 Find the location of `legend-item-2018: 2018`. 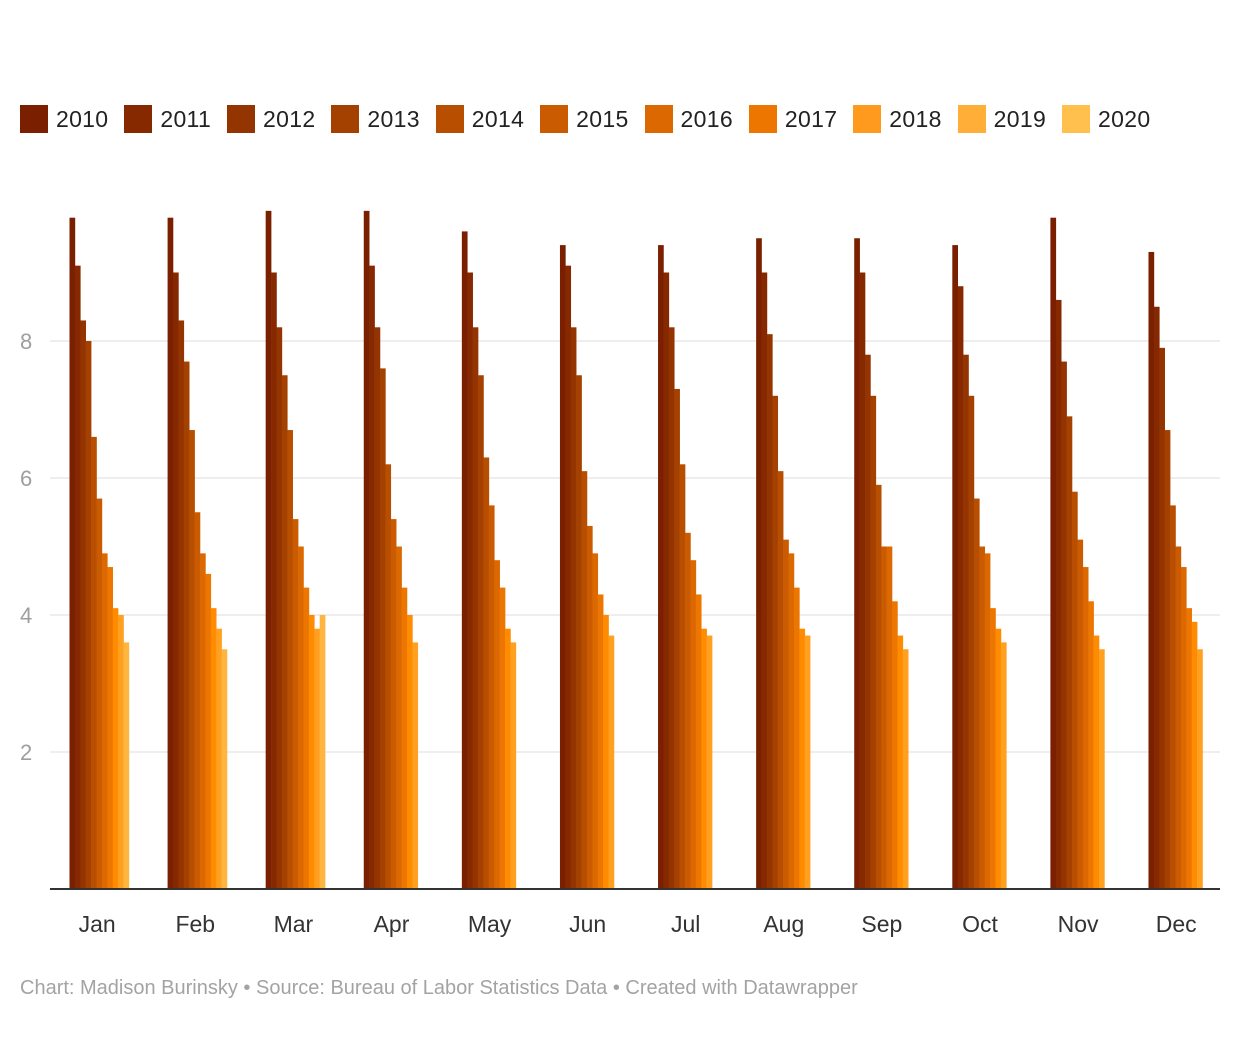

legend-item-2018: 2018 is located at coordinates (897, 119).